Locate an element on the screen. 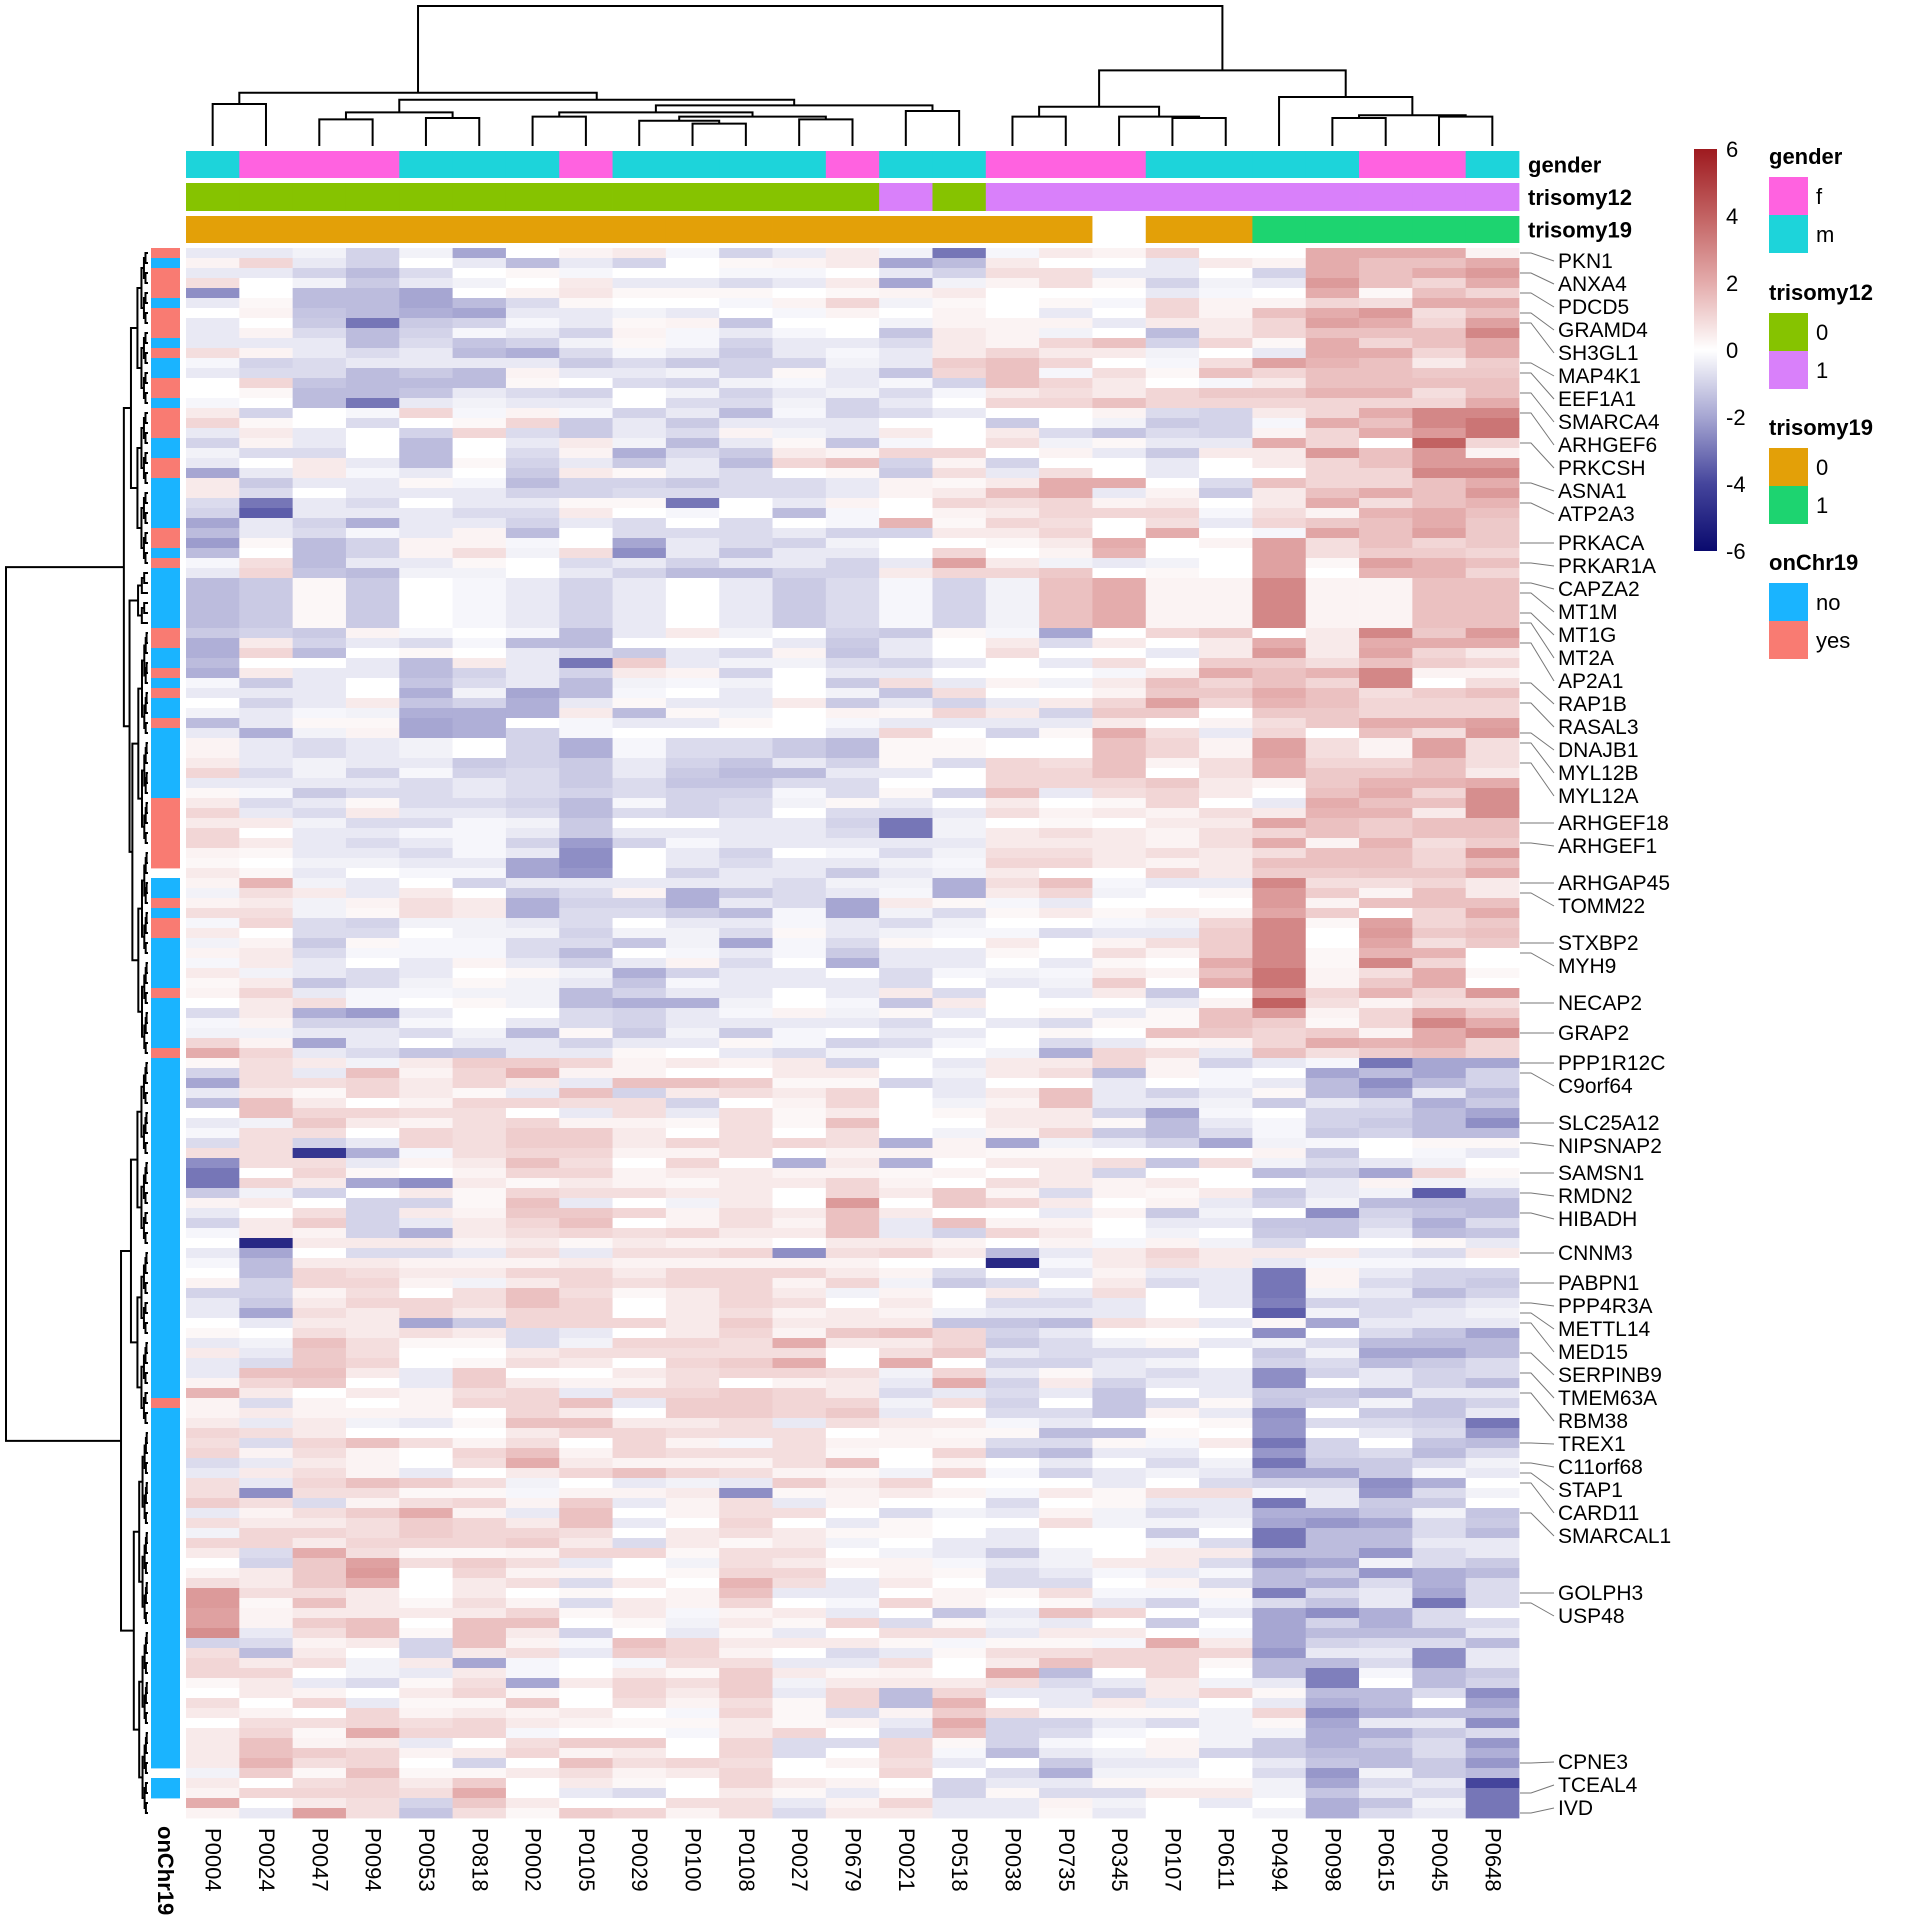 The height and width of the screenshot is (1920, 1920). legend-label: f is located at coordinates (1819, 196).